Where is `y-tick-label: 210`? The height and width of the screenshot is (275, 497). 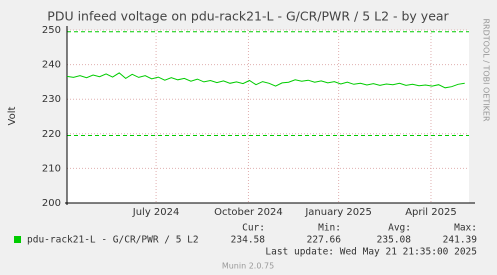
y-tick-label: 210 is located at coordinates (51, 168).